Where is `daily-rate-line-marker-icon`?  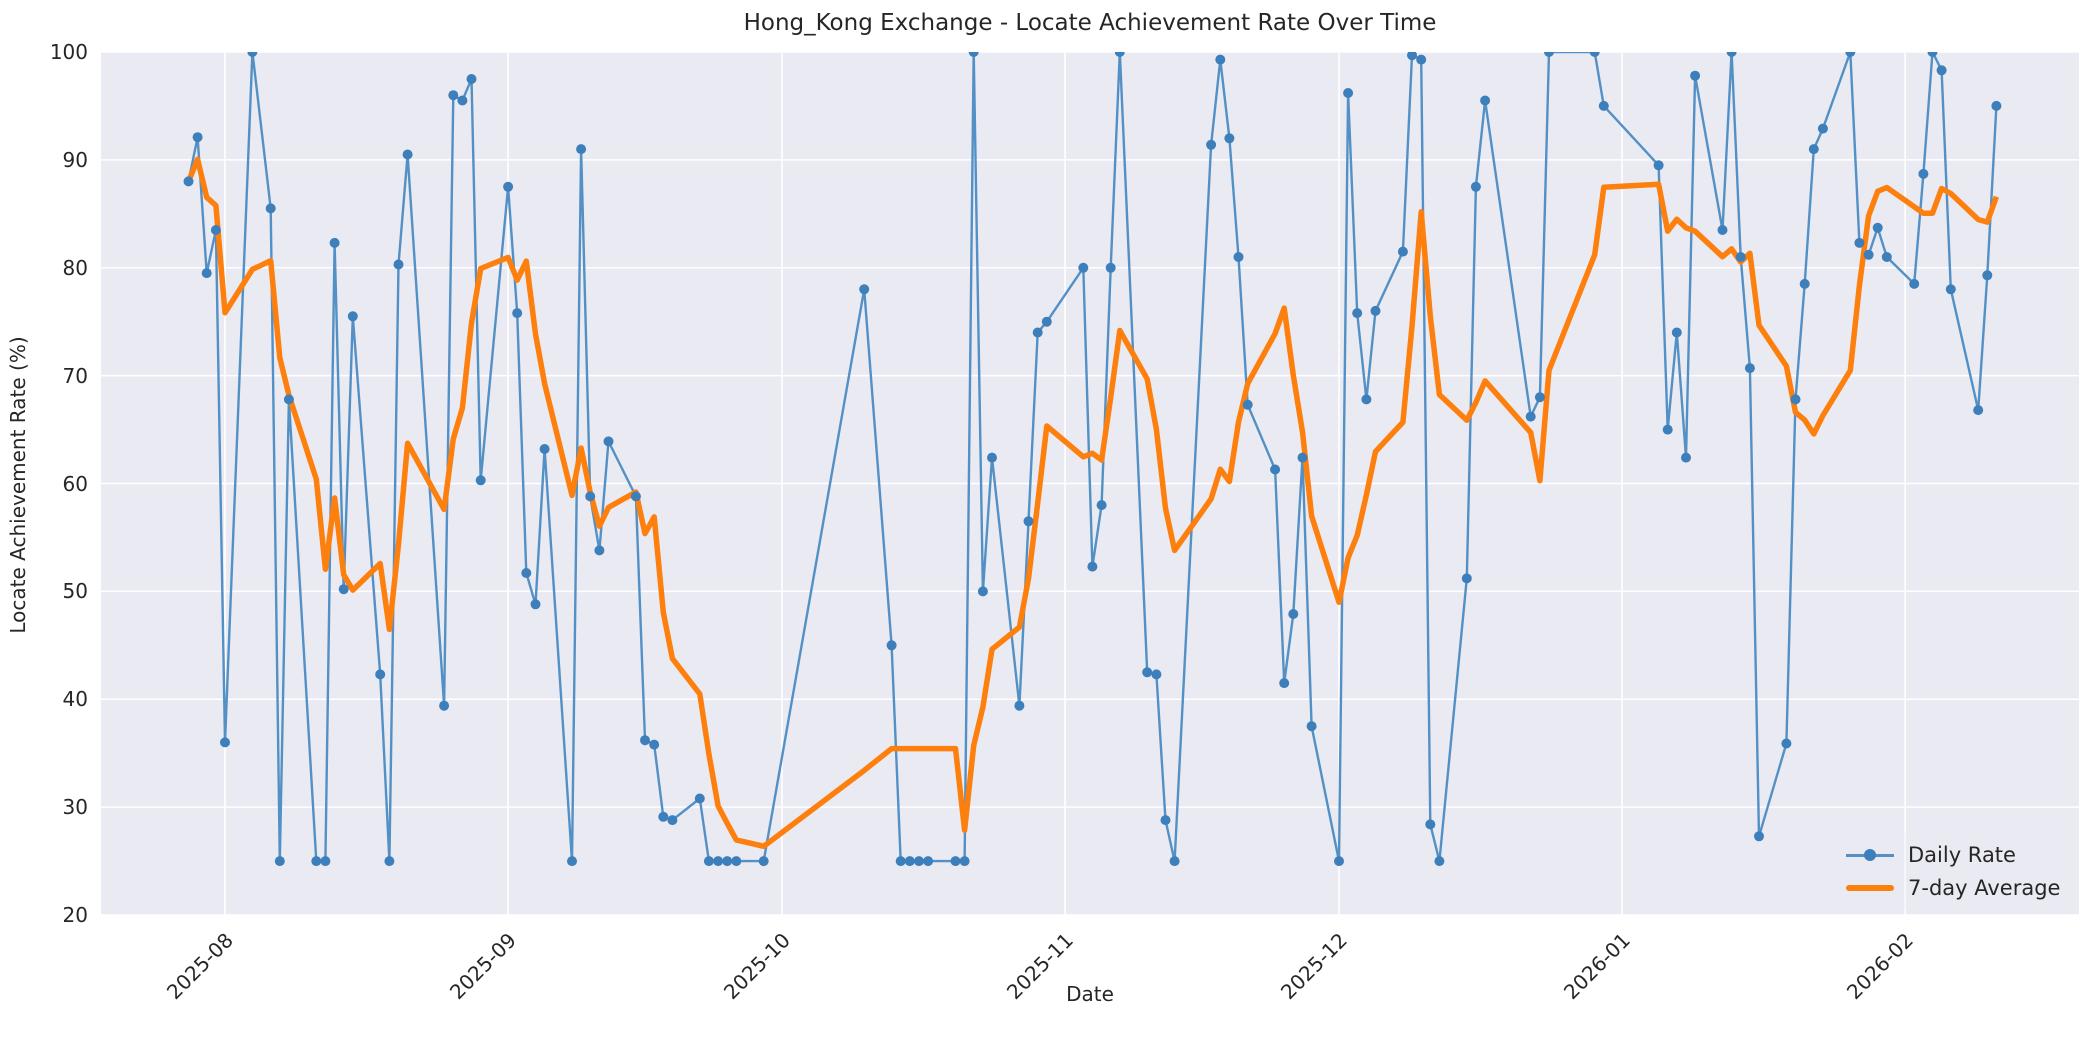
daily-rate-line-marker-icon is located at coordinates (1870, 854).